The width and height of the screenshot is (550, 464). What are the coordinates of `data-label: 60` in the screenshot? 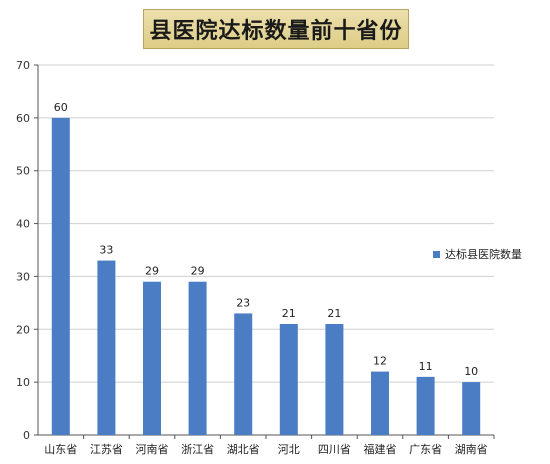 It's located at (61, 107).